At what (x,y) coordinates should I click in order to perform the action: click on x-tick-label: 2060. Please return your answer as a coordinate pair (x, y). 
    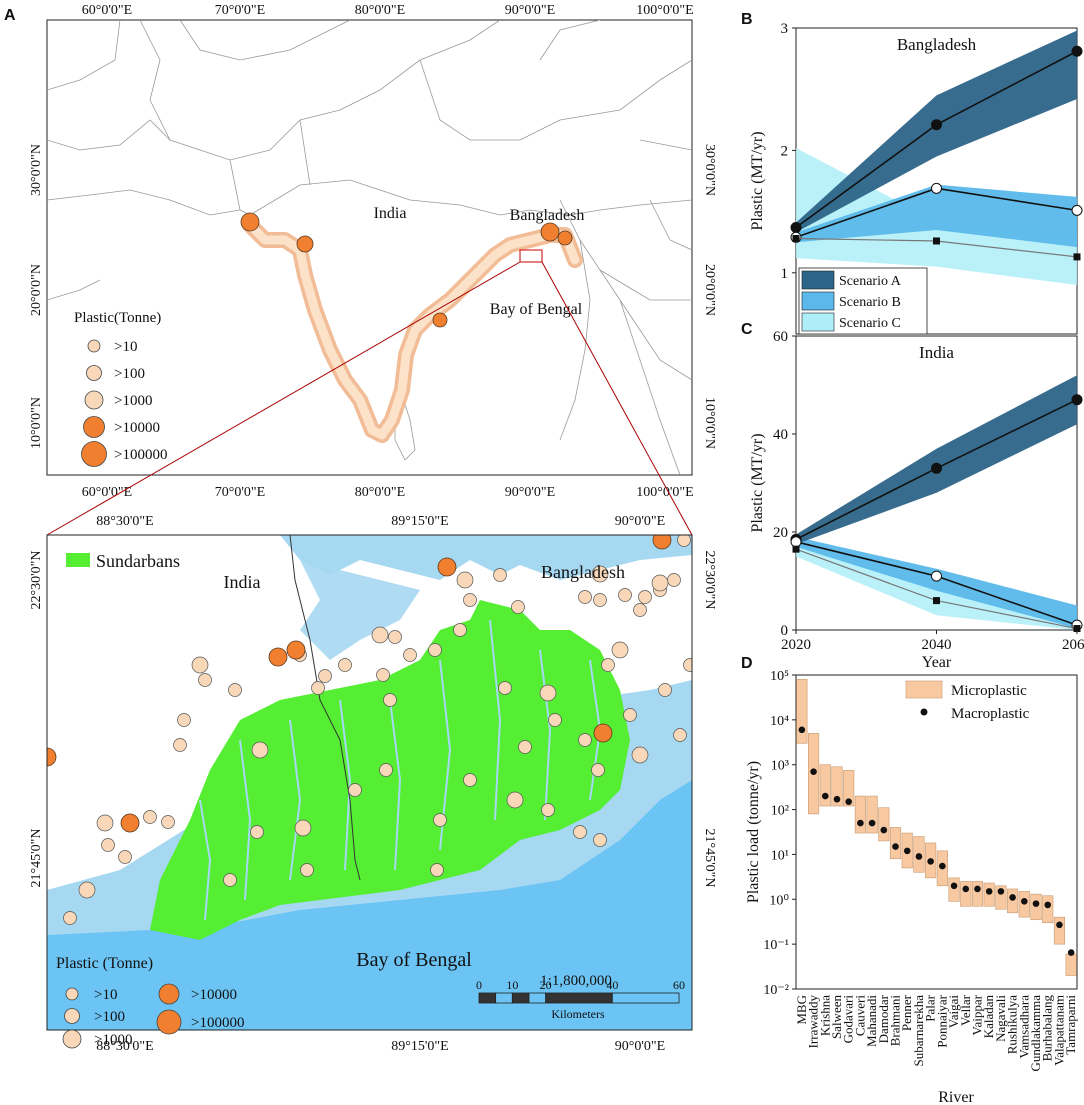
    Looking at the image, I should click on (1073, 645).